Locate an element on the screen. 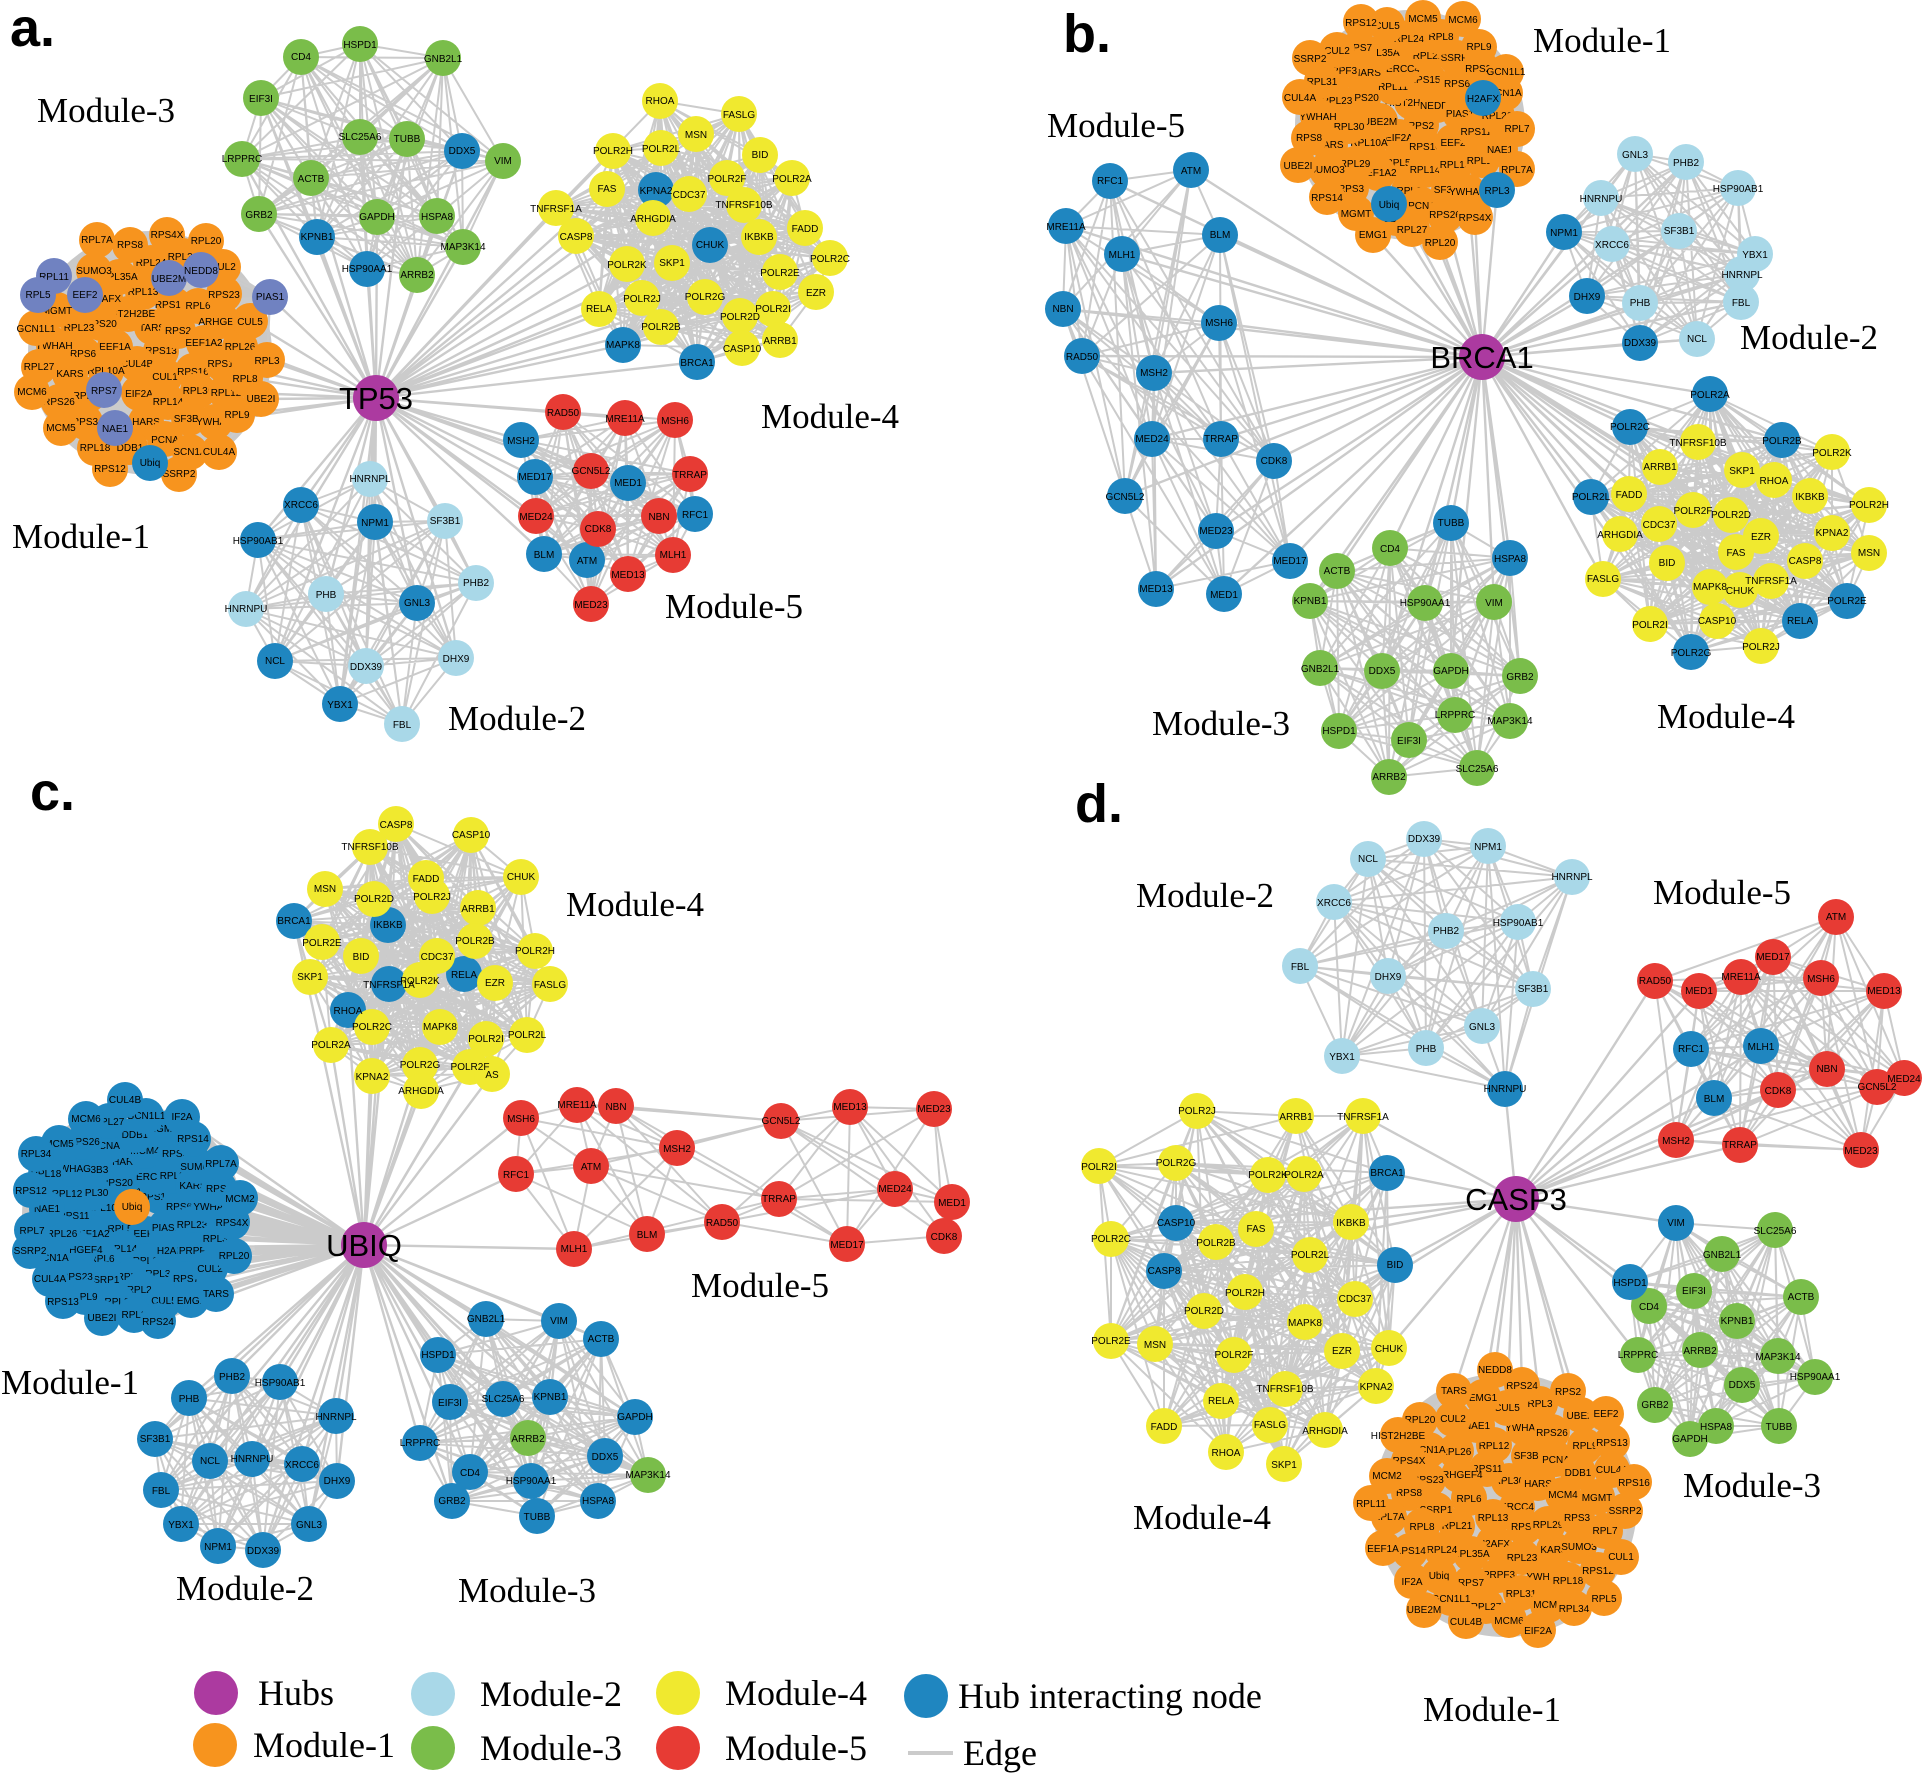  svg-text: GCN5L2 is located at coordinates (1877, 1087).